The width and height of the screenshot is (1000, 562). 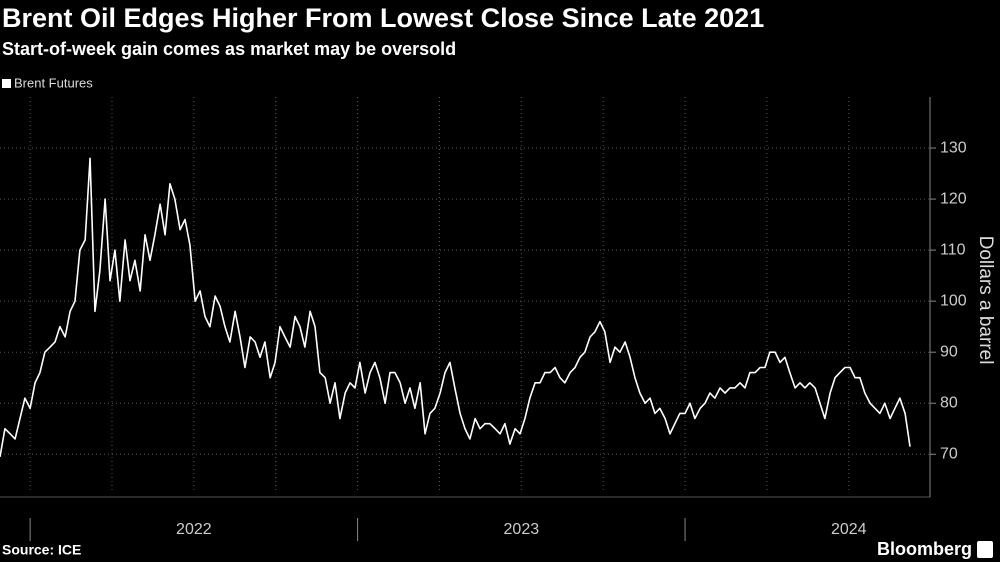 I want to click on y-tick-label: 120, so click(x=953, y=198).